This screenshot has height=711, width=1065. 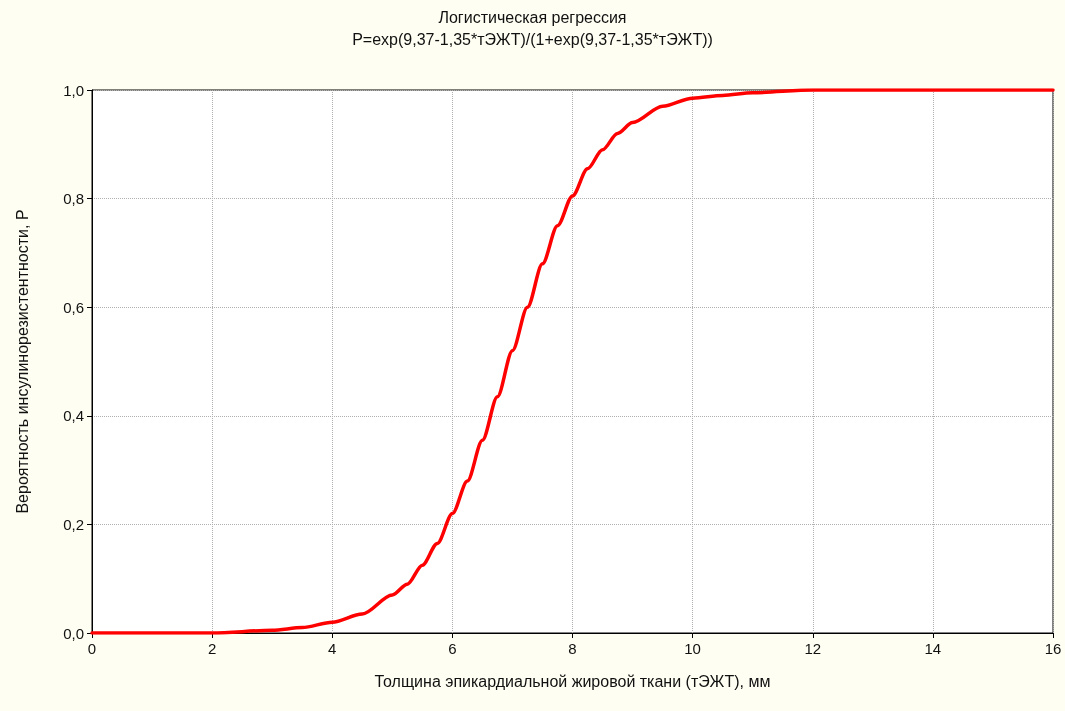 I want to click on y-tick-label: 0,4, so click(x=73, y=416).